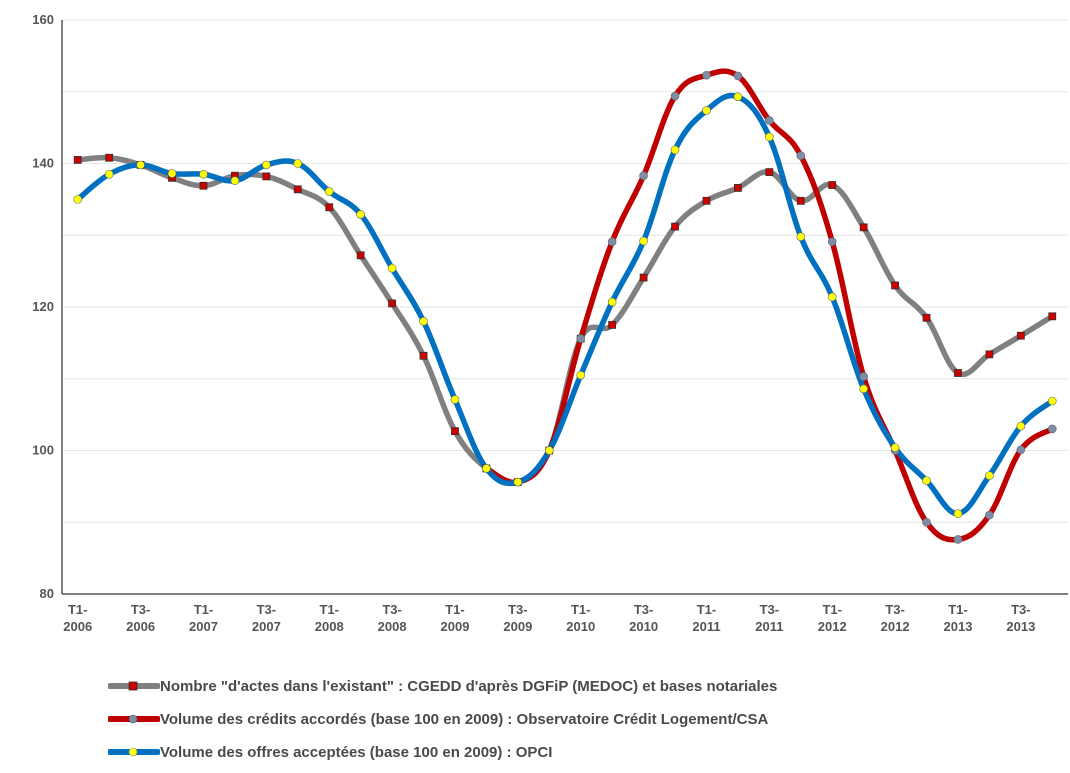  Describe the element at coordinates (43, 450) in the screenshot. I see `y-tick-label: 100` at that location.